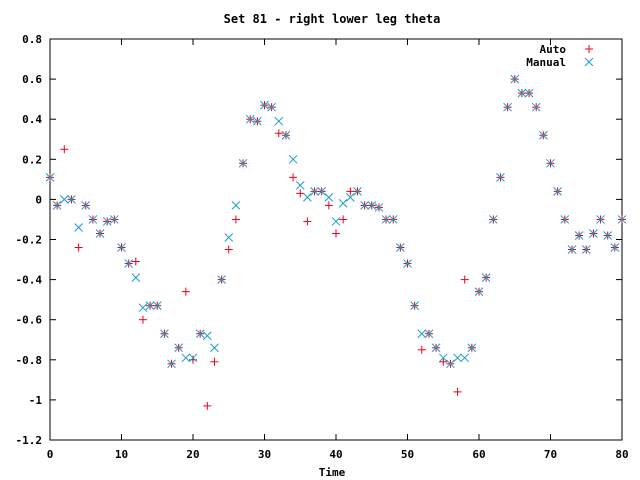 The image size is (640, 480). What do you see at coordinates (29, 240) in the screenshot?
I see `y-tick-label: -0.2` at bounding box center [29, 240].